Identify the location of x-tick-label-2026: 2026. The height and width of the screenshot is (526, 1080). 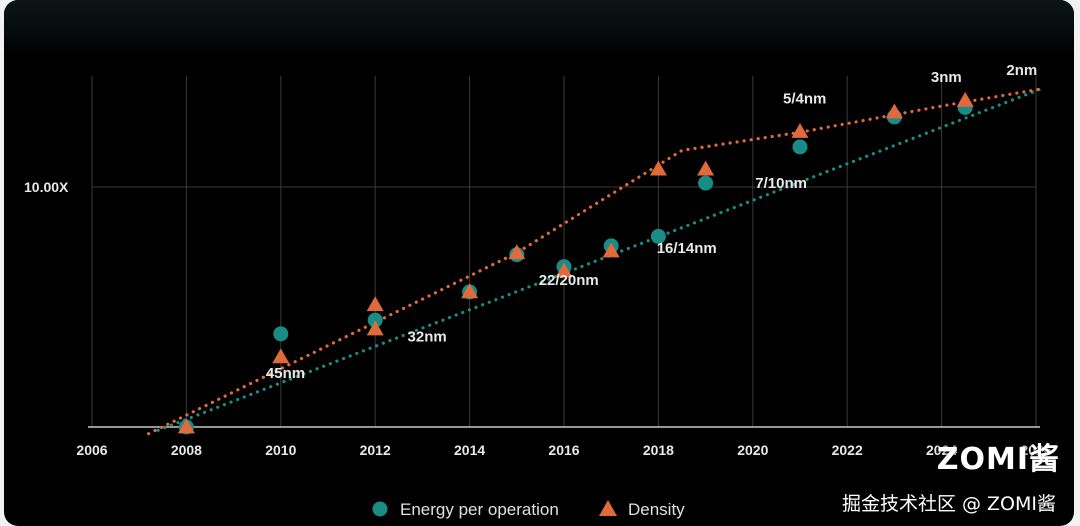
(1035, 450).